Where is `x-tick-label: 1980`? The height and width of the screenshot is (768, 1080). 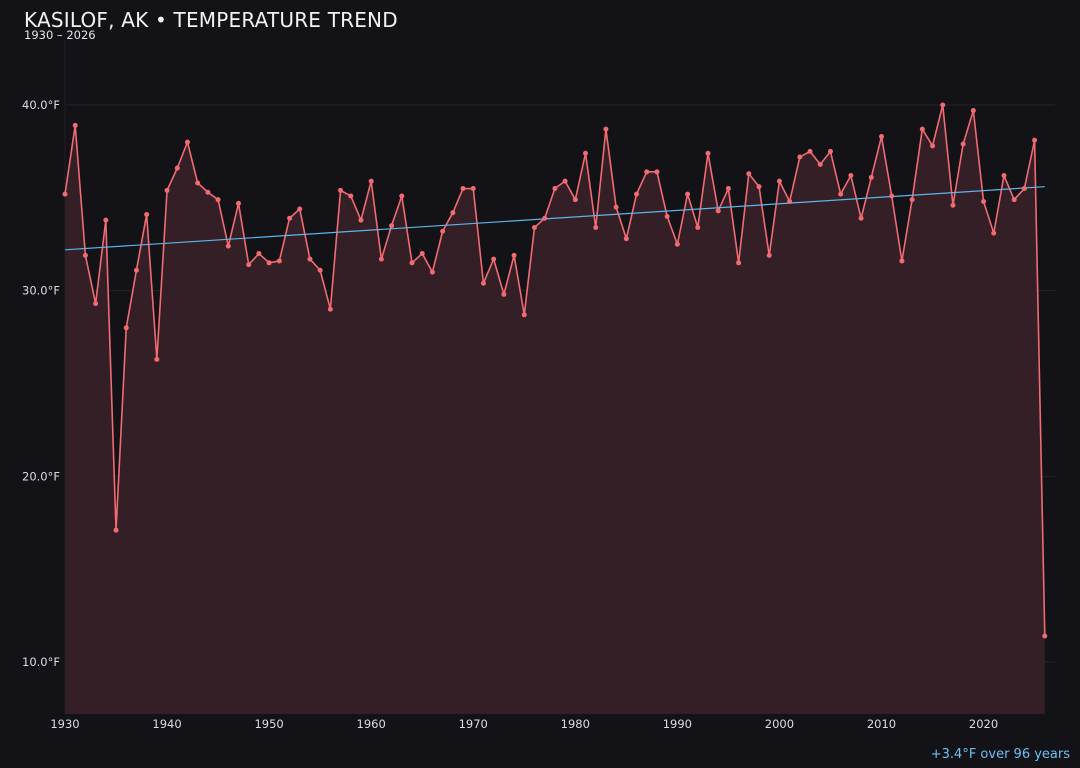
x-tick-label: 1980 is located at coordinates (575, 724).